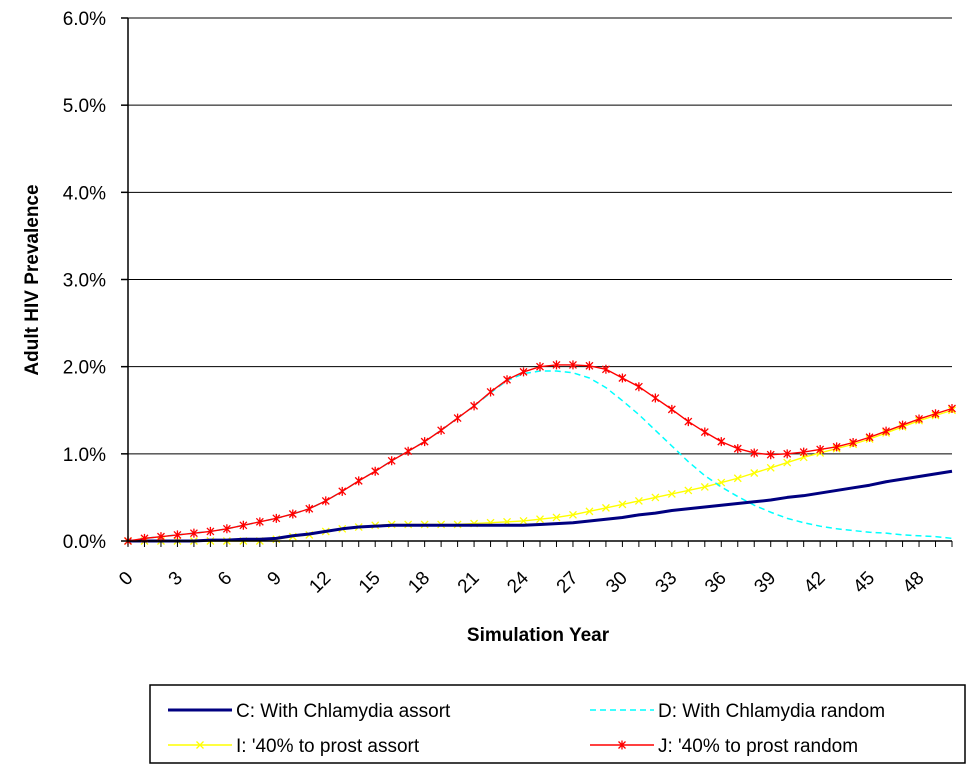  What do you see at coordinates (328, 746) in the screenshot?
I see `legend-label: I: '40% to prost assort` at bounding box center [328, 746].